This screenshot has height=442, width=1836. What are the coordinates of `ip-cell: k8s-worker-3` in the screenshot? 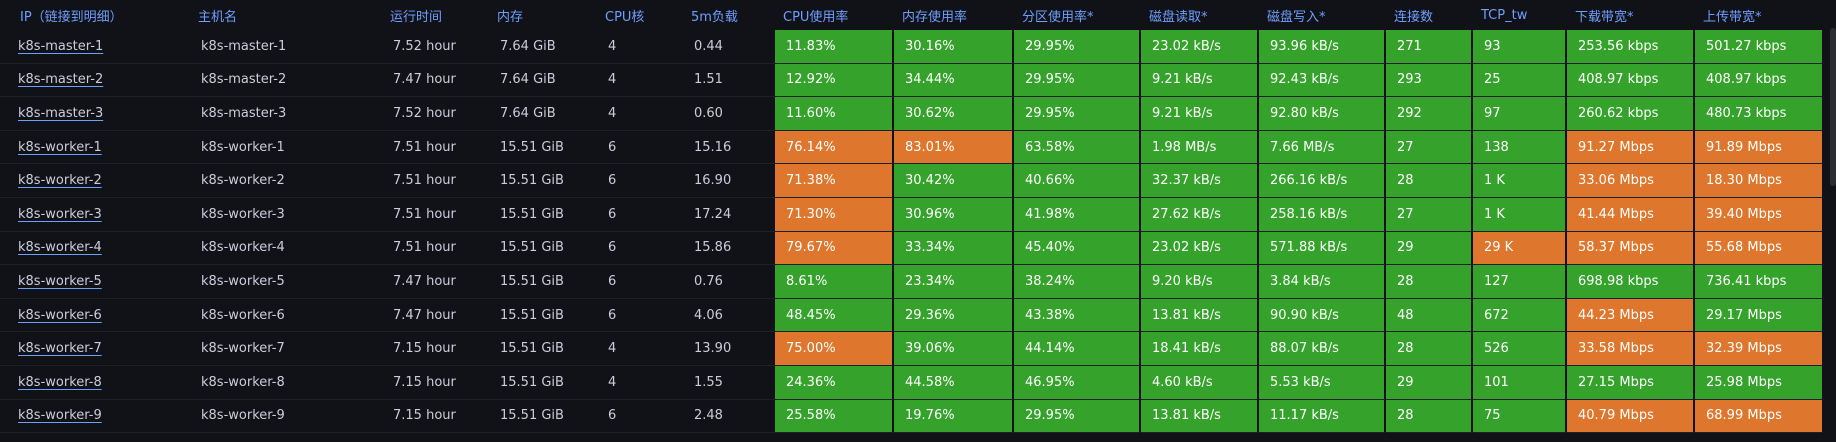 It's located at (95, 215).